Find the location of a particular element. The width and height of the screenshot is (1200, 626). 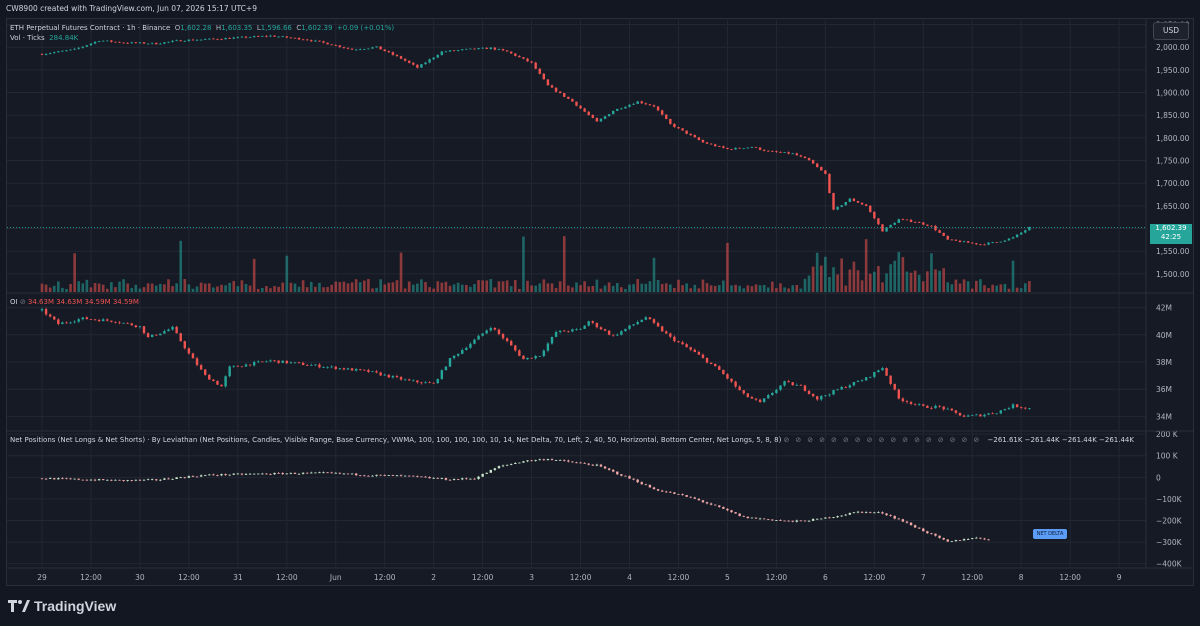

x-tick-label: 29 is located at coordinates (42, 577).